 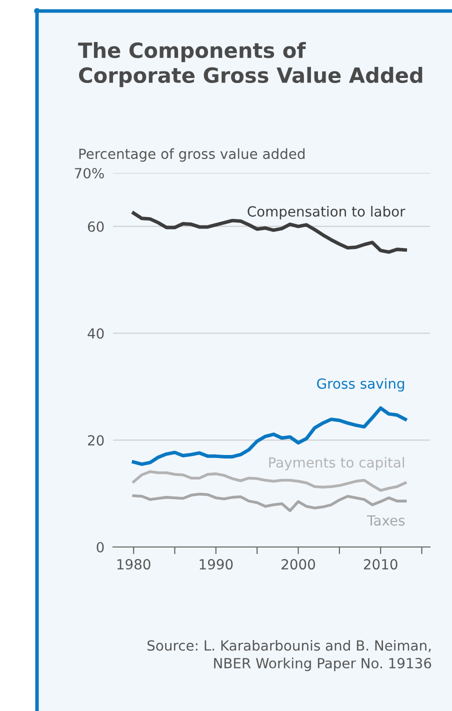 I want to click on y-tick-label: 60, so click(x=96, y=226).